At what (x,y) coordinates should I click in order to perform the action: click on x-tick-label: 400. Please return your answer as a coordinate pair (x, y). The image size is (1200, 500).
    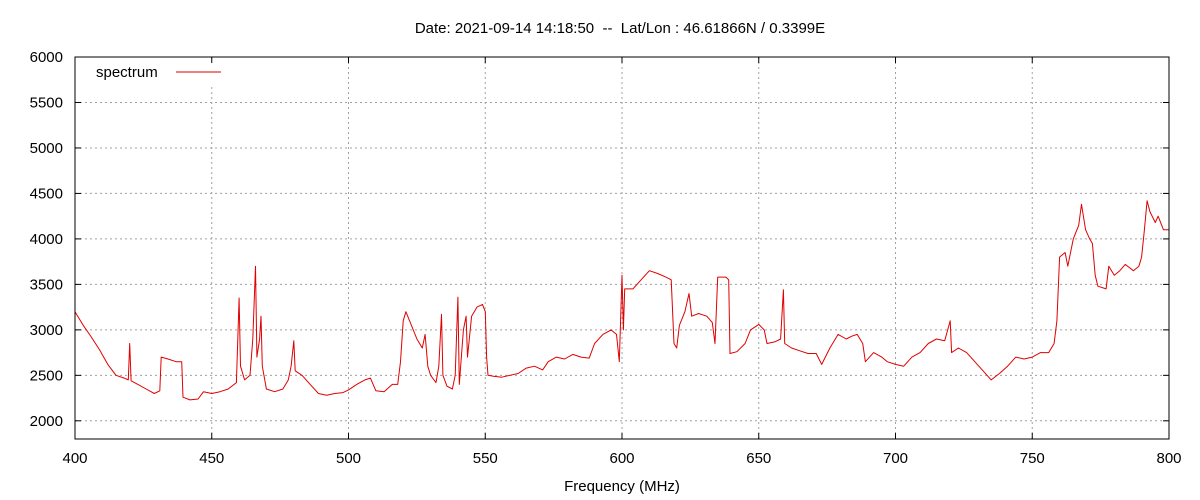
    Looking at the image, I should click on (74, 458).